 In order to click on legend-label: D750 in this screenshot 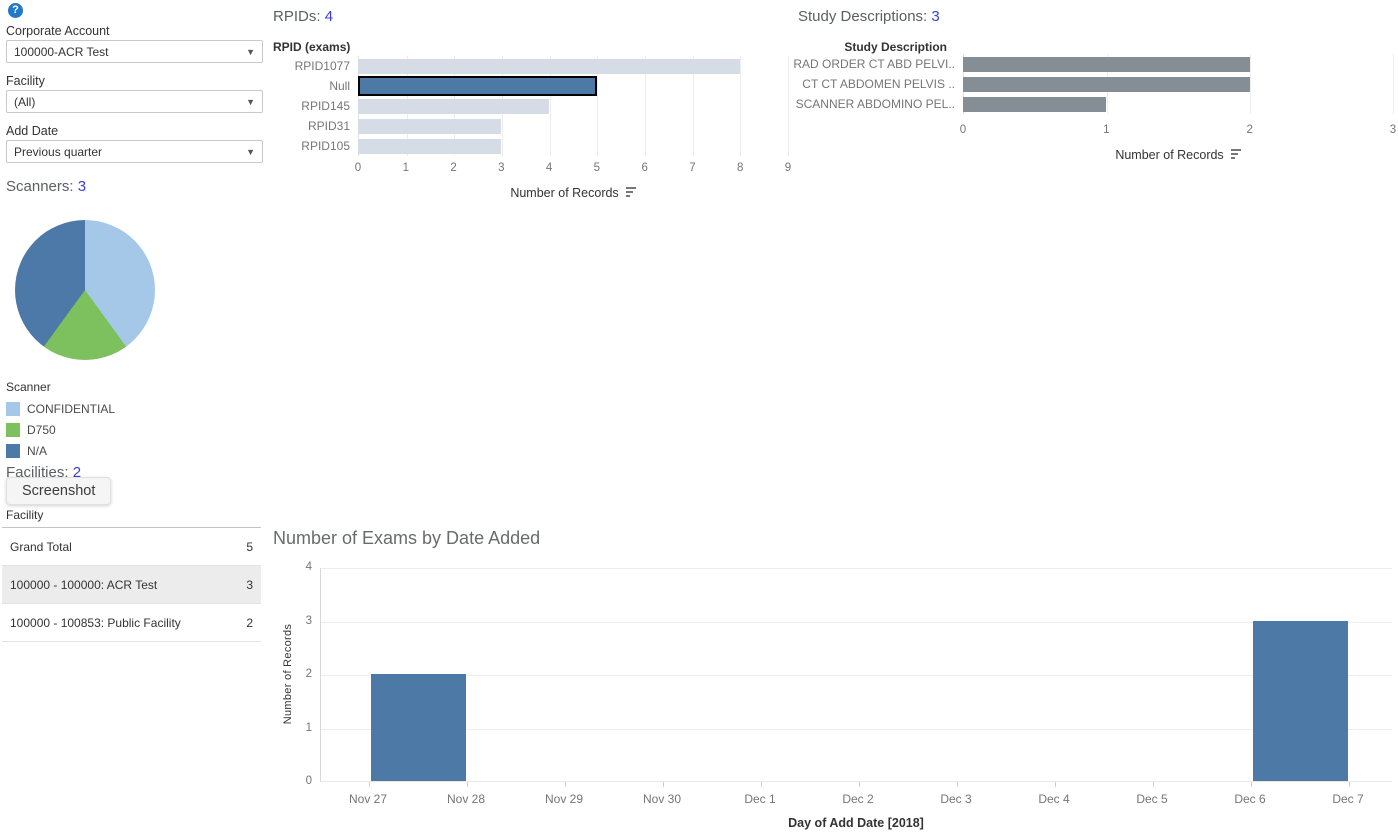, I will do `click(41, 429)`.